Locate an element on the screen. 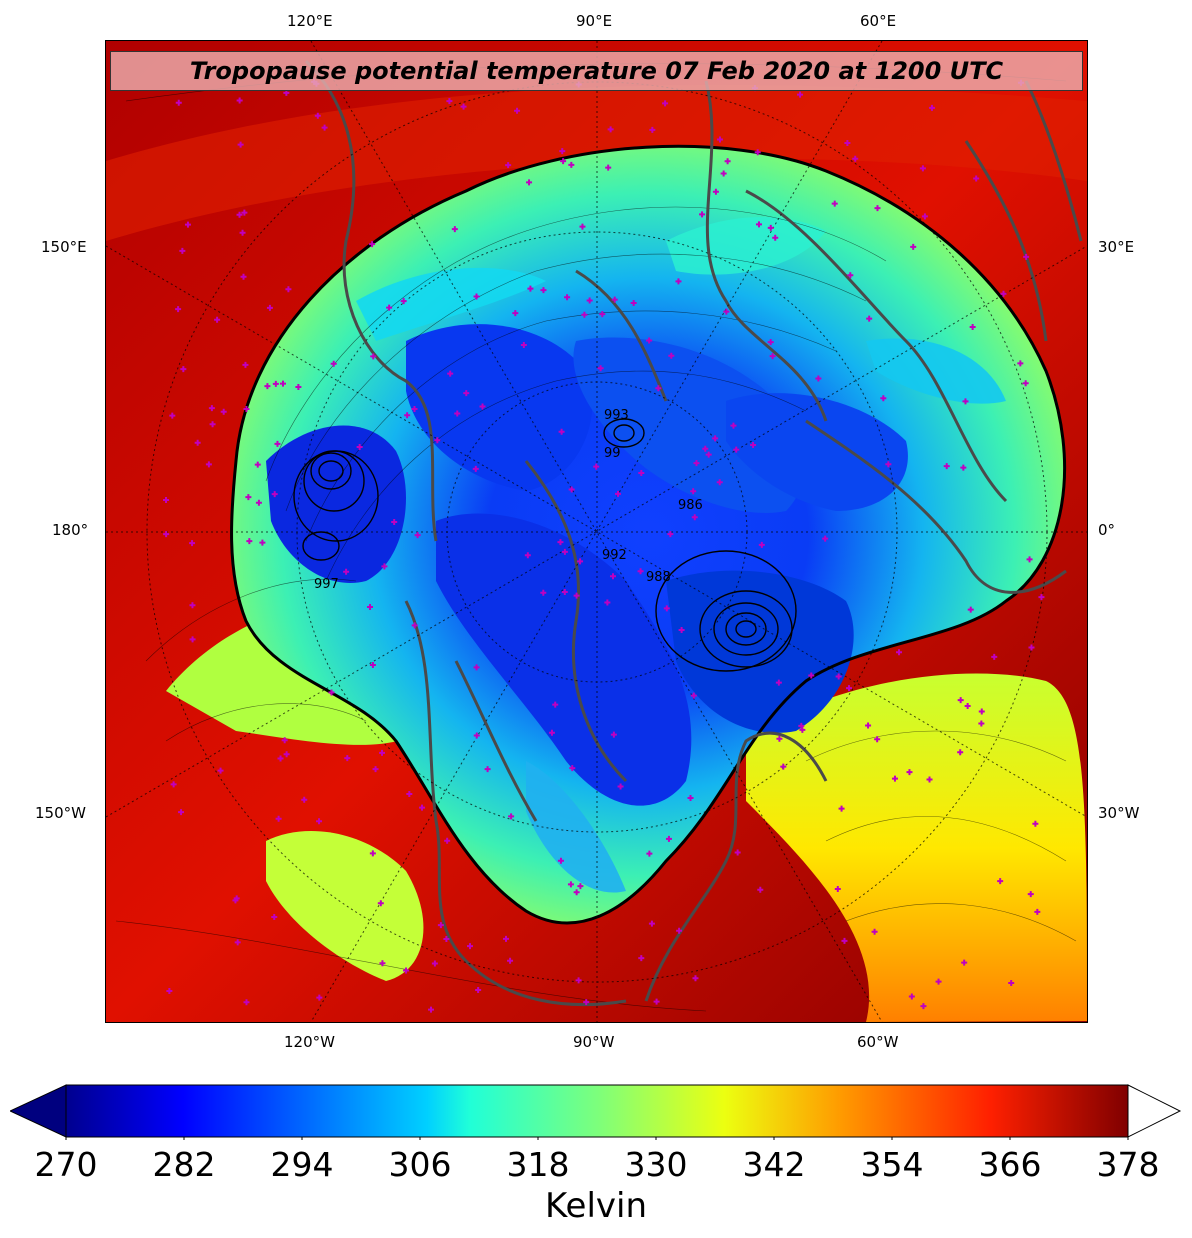 The image size is (1192, 1238). pressure-label: 997 is located at coordinates (326, 584).